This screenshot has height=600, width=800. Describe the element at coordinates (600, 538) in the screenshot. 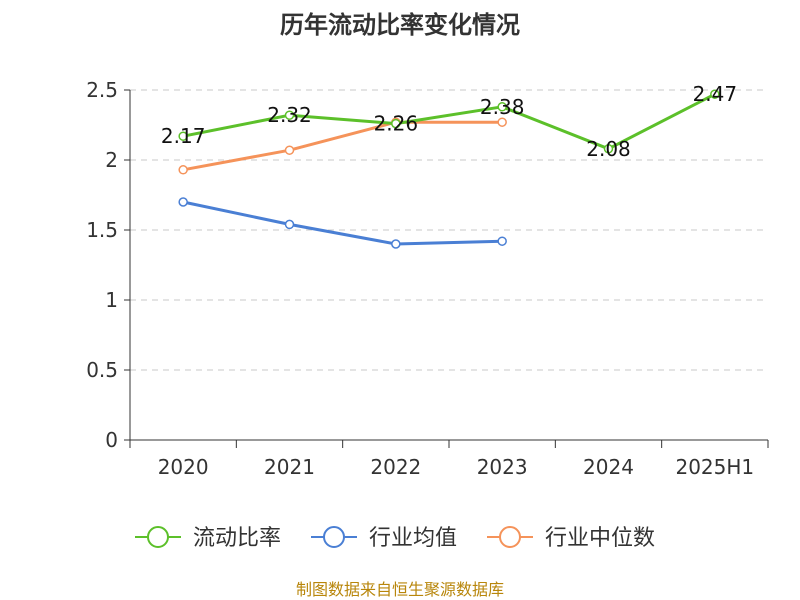

I see `legend-label: 行业中位数` at that location.